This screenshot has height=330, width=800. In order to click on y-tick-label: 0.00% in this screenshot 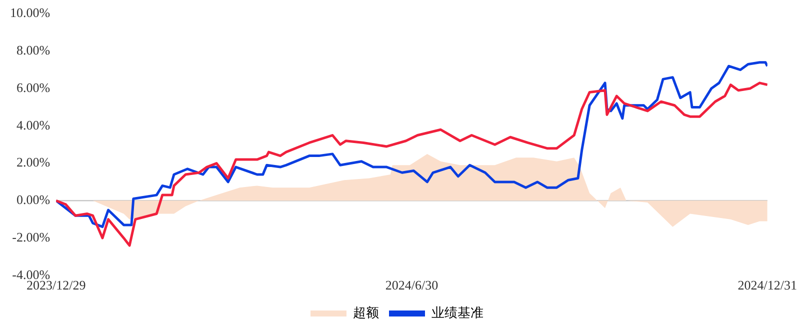, I will do `click(33, 200)`.